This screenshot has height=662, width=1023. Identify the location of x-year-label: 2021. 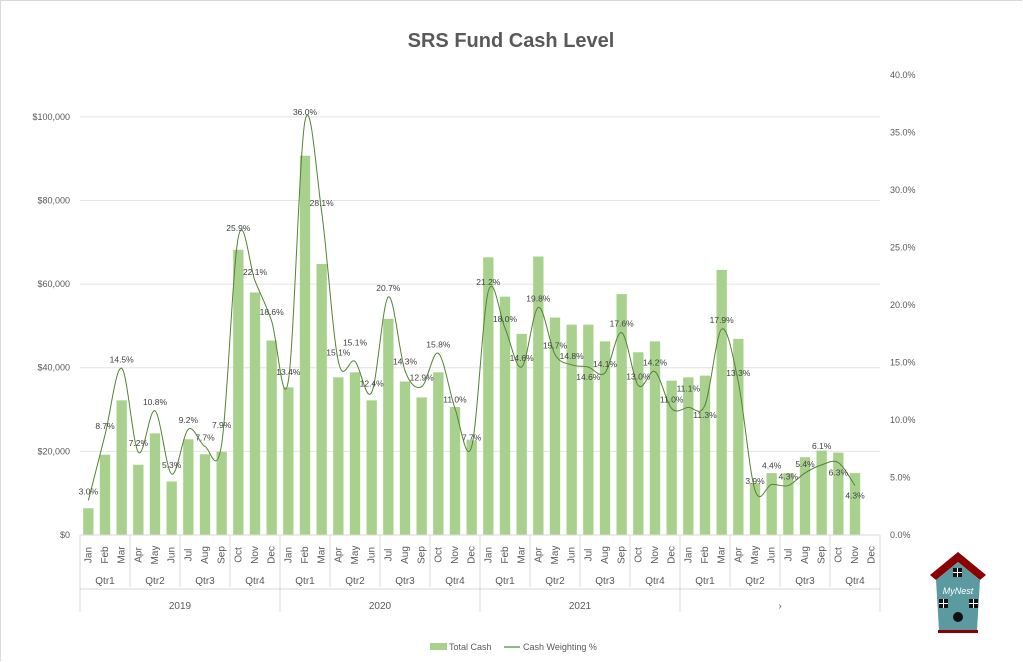
(580, 606).